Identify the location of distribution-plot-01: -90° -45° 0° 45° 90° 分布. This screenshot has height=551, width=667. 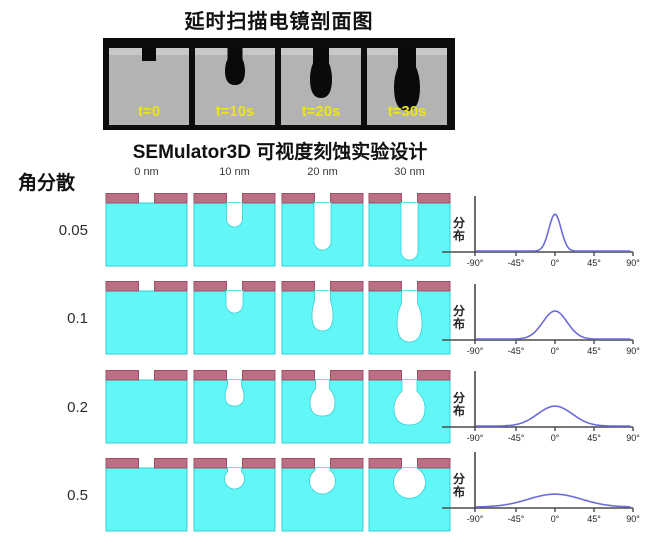
(541, 320).